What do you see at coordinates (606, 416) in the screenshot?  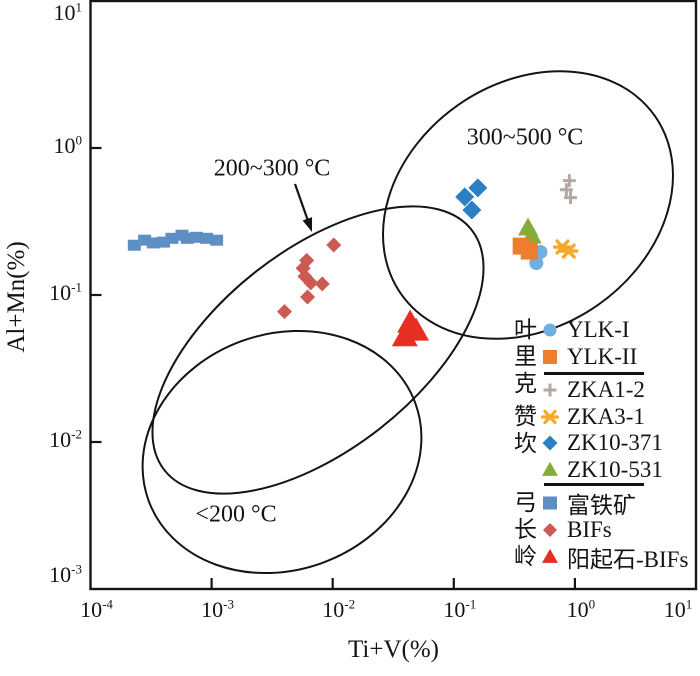 I see `legend-item-label: ZKA3-1` at bounding box center [606, 416].